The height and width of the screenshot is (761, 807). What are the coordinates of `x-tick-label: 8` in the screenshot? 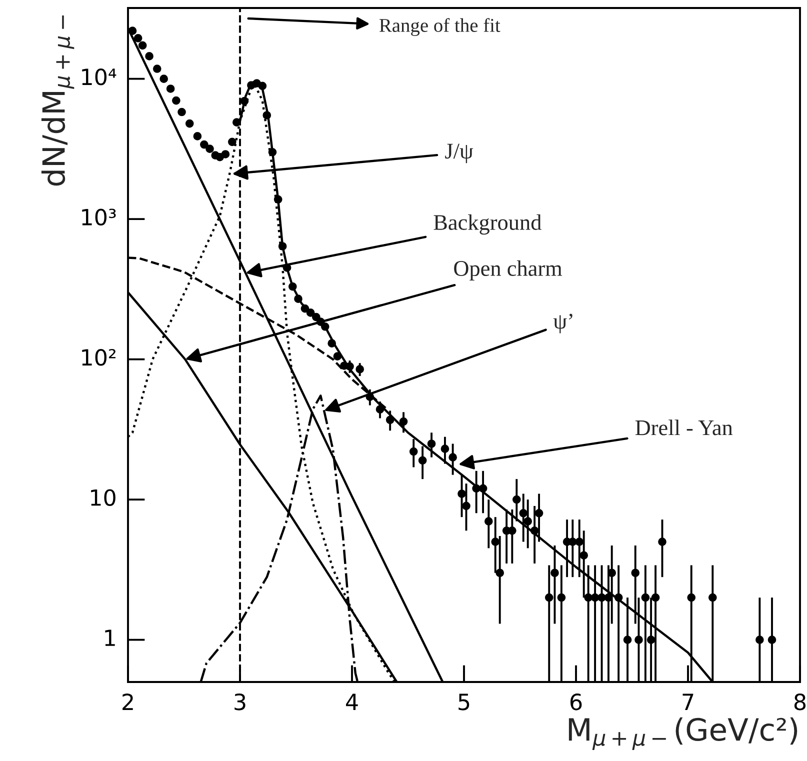 It's located at (800, 702).